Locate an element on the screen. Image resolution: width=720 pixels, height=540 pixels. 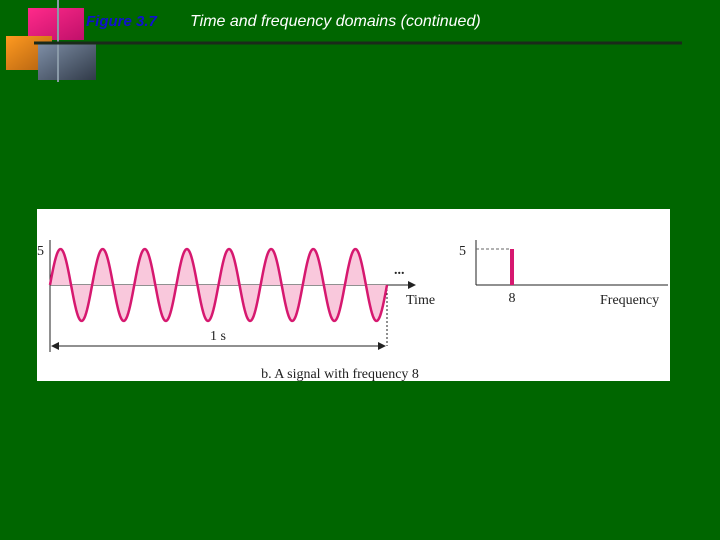
time-label: Time is located at coordinates (420, 300).